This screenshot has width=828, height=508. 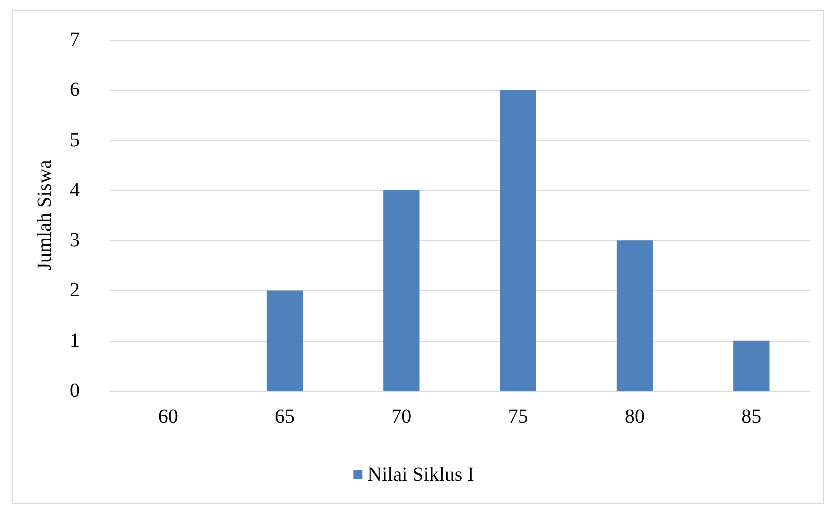 What do you see at coordinates (75, 90) in the screenshot?
I see `y-tick-label: 6` at bounding box center [75, 90].